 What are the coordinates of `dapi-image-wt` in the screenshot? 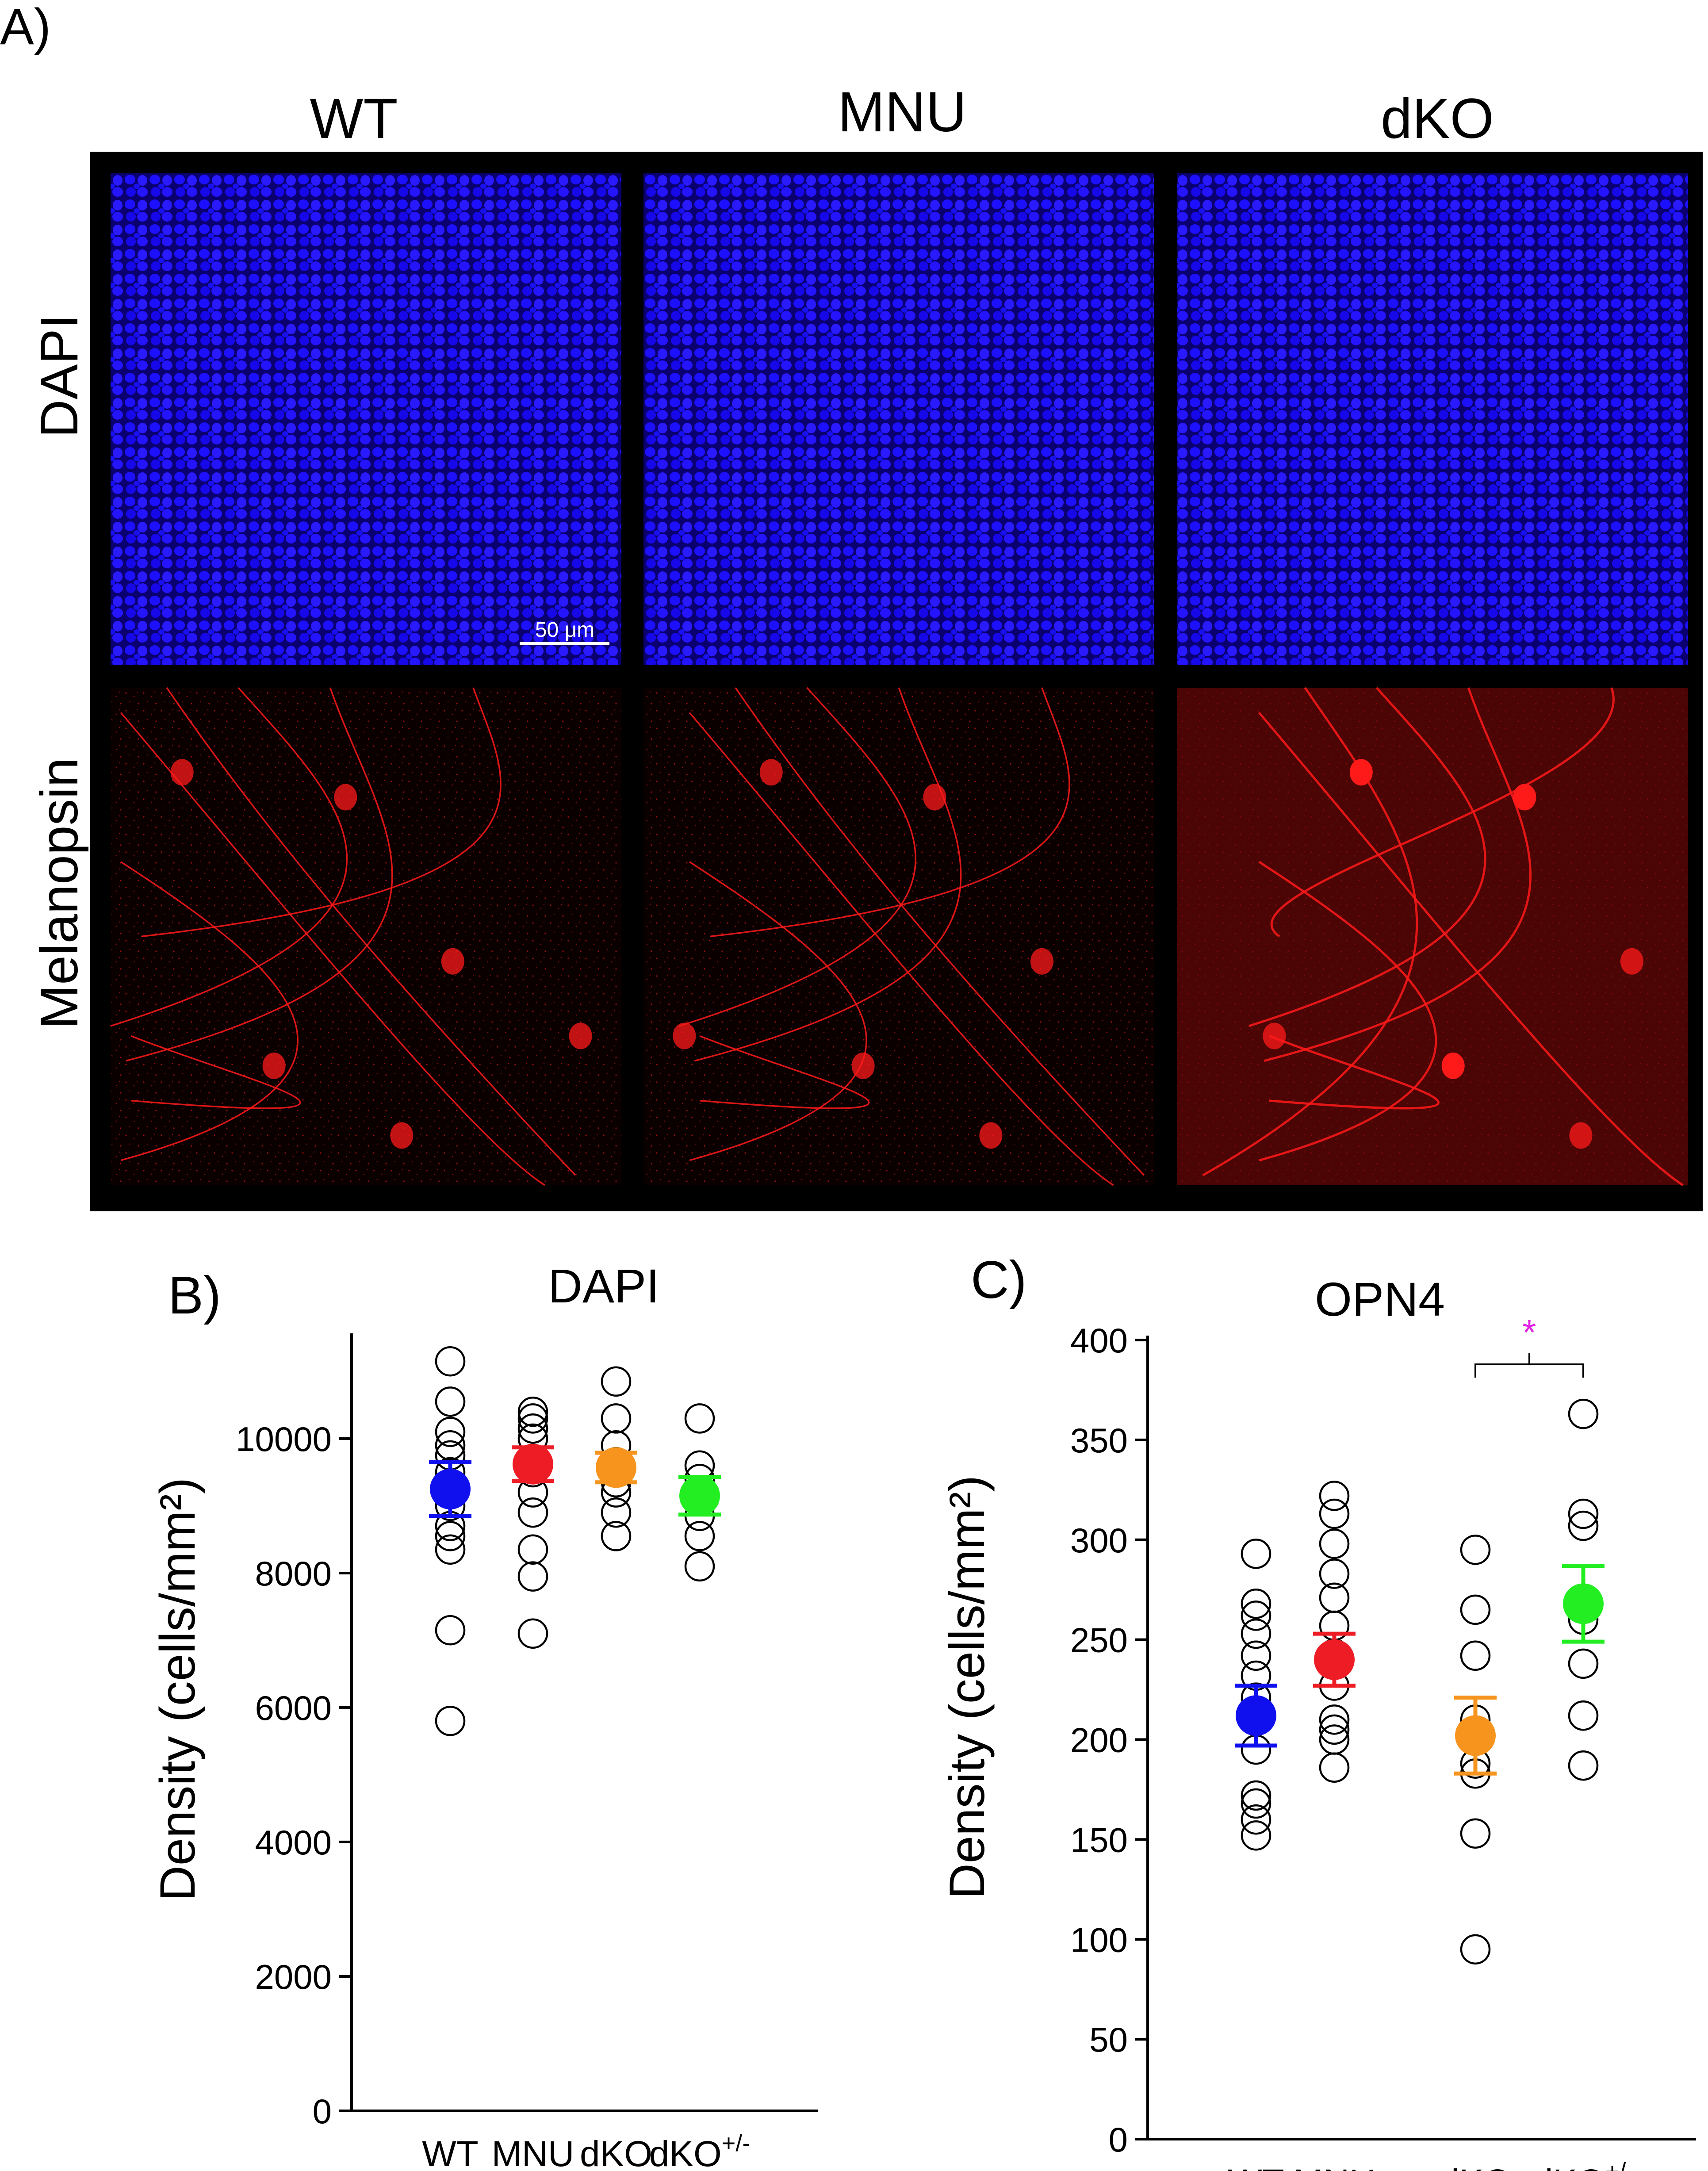 It's located at (366, 419).